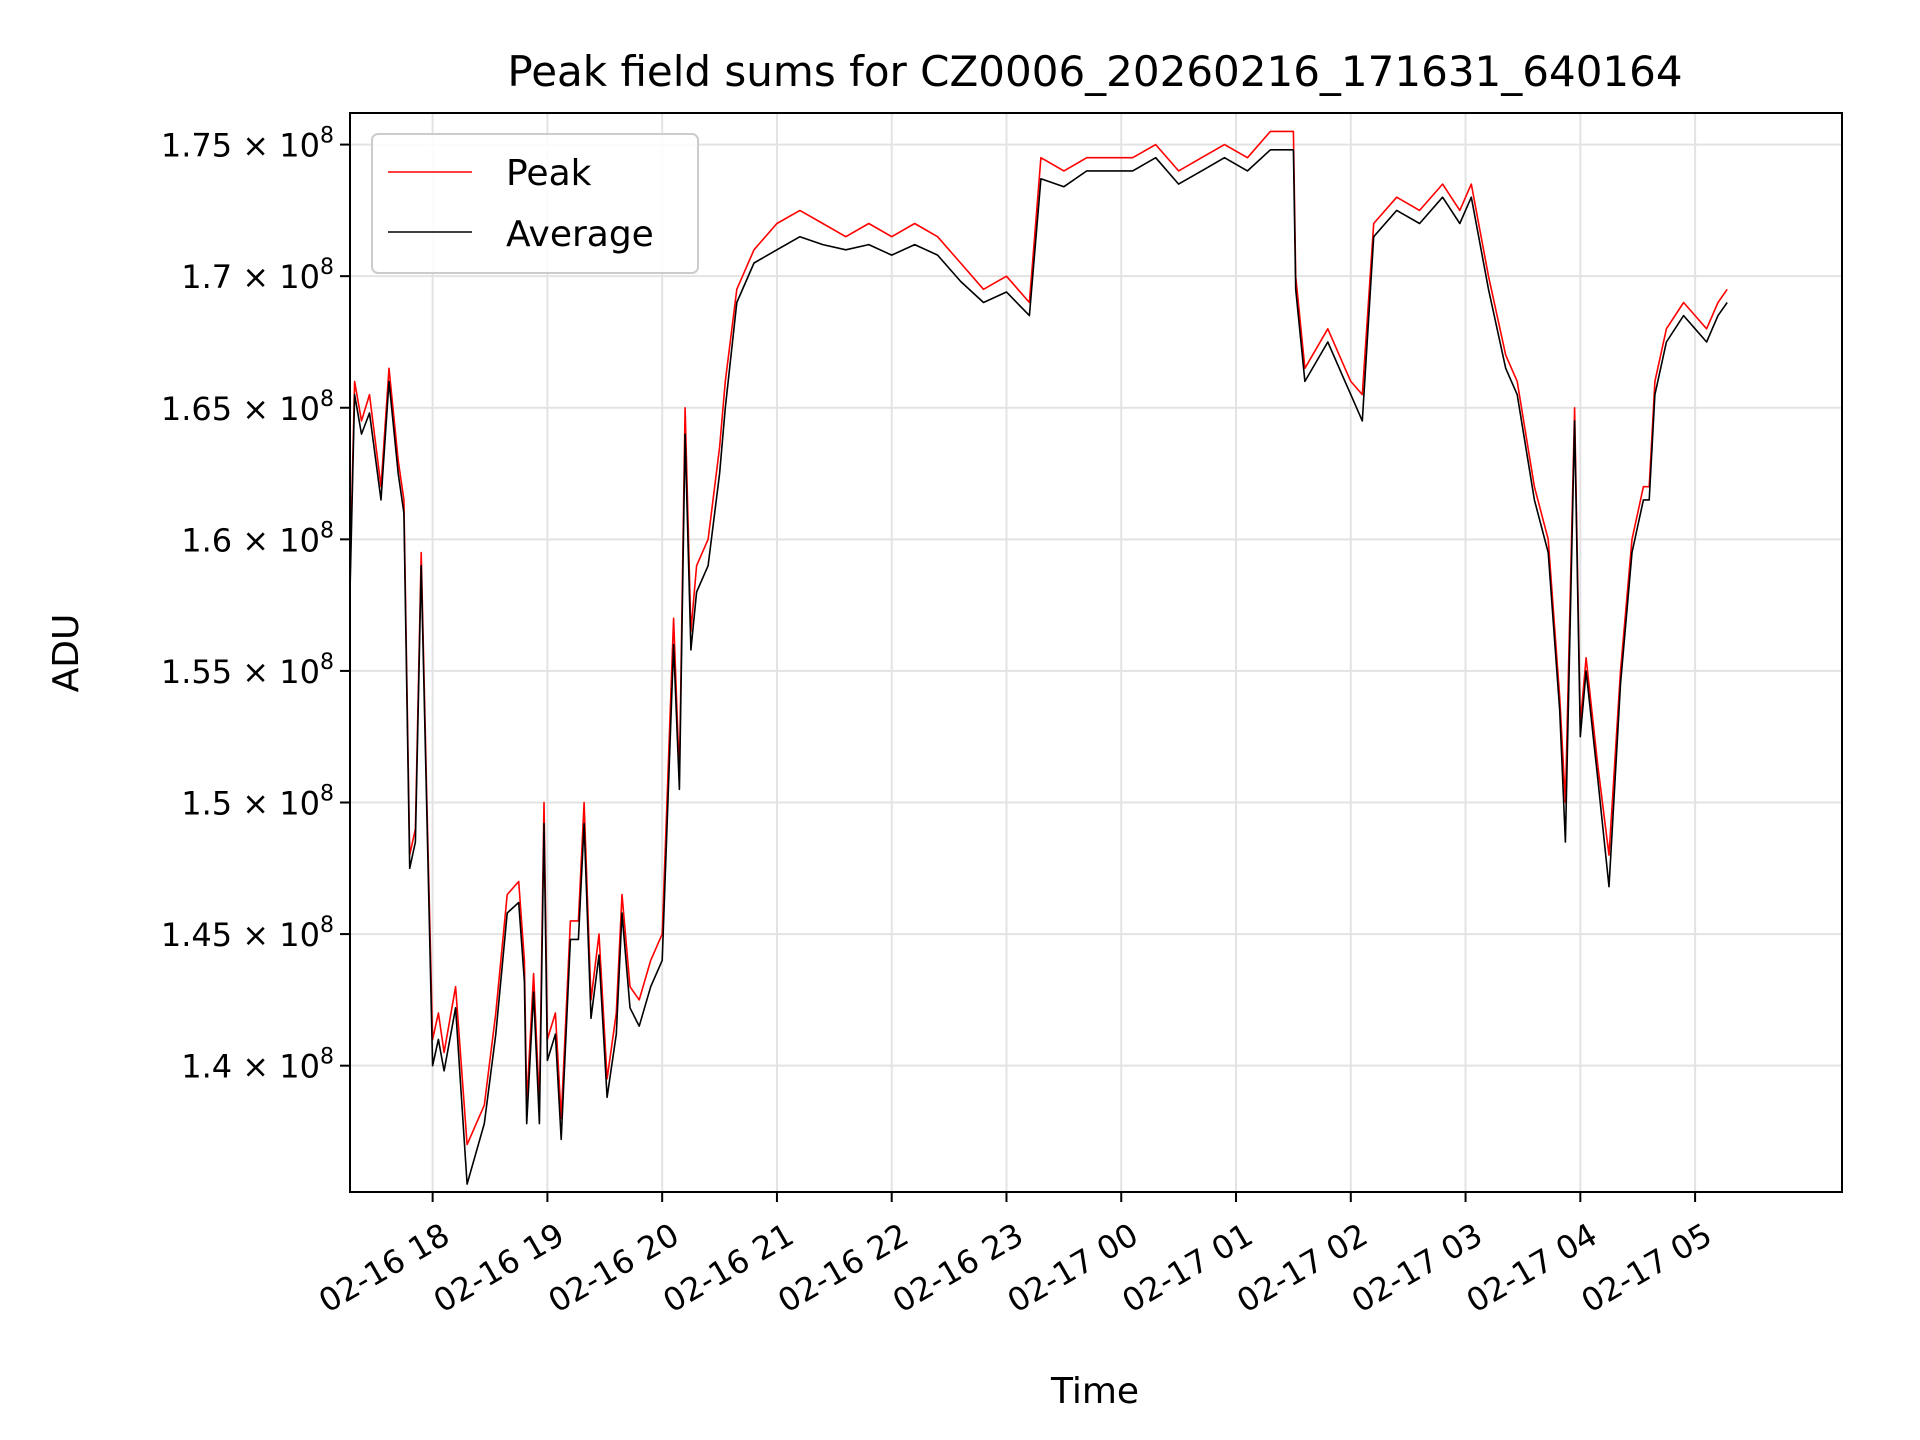 This screenshot has width=1920, height=1440. What do you see at coordinates (257, 538) in the screenshot?
I see `y-tick-label: 1.6 × 108` at bounding box center [257, 538].